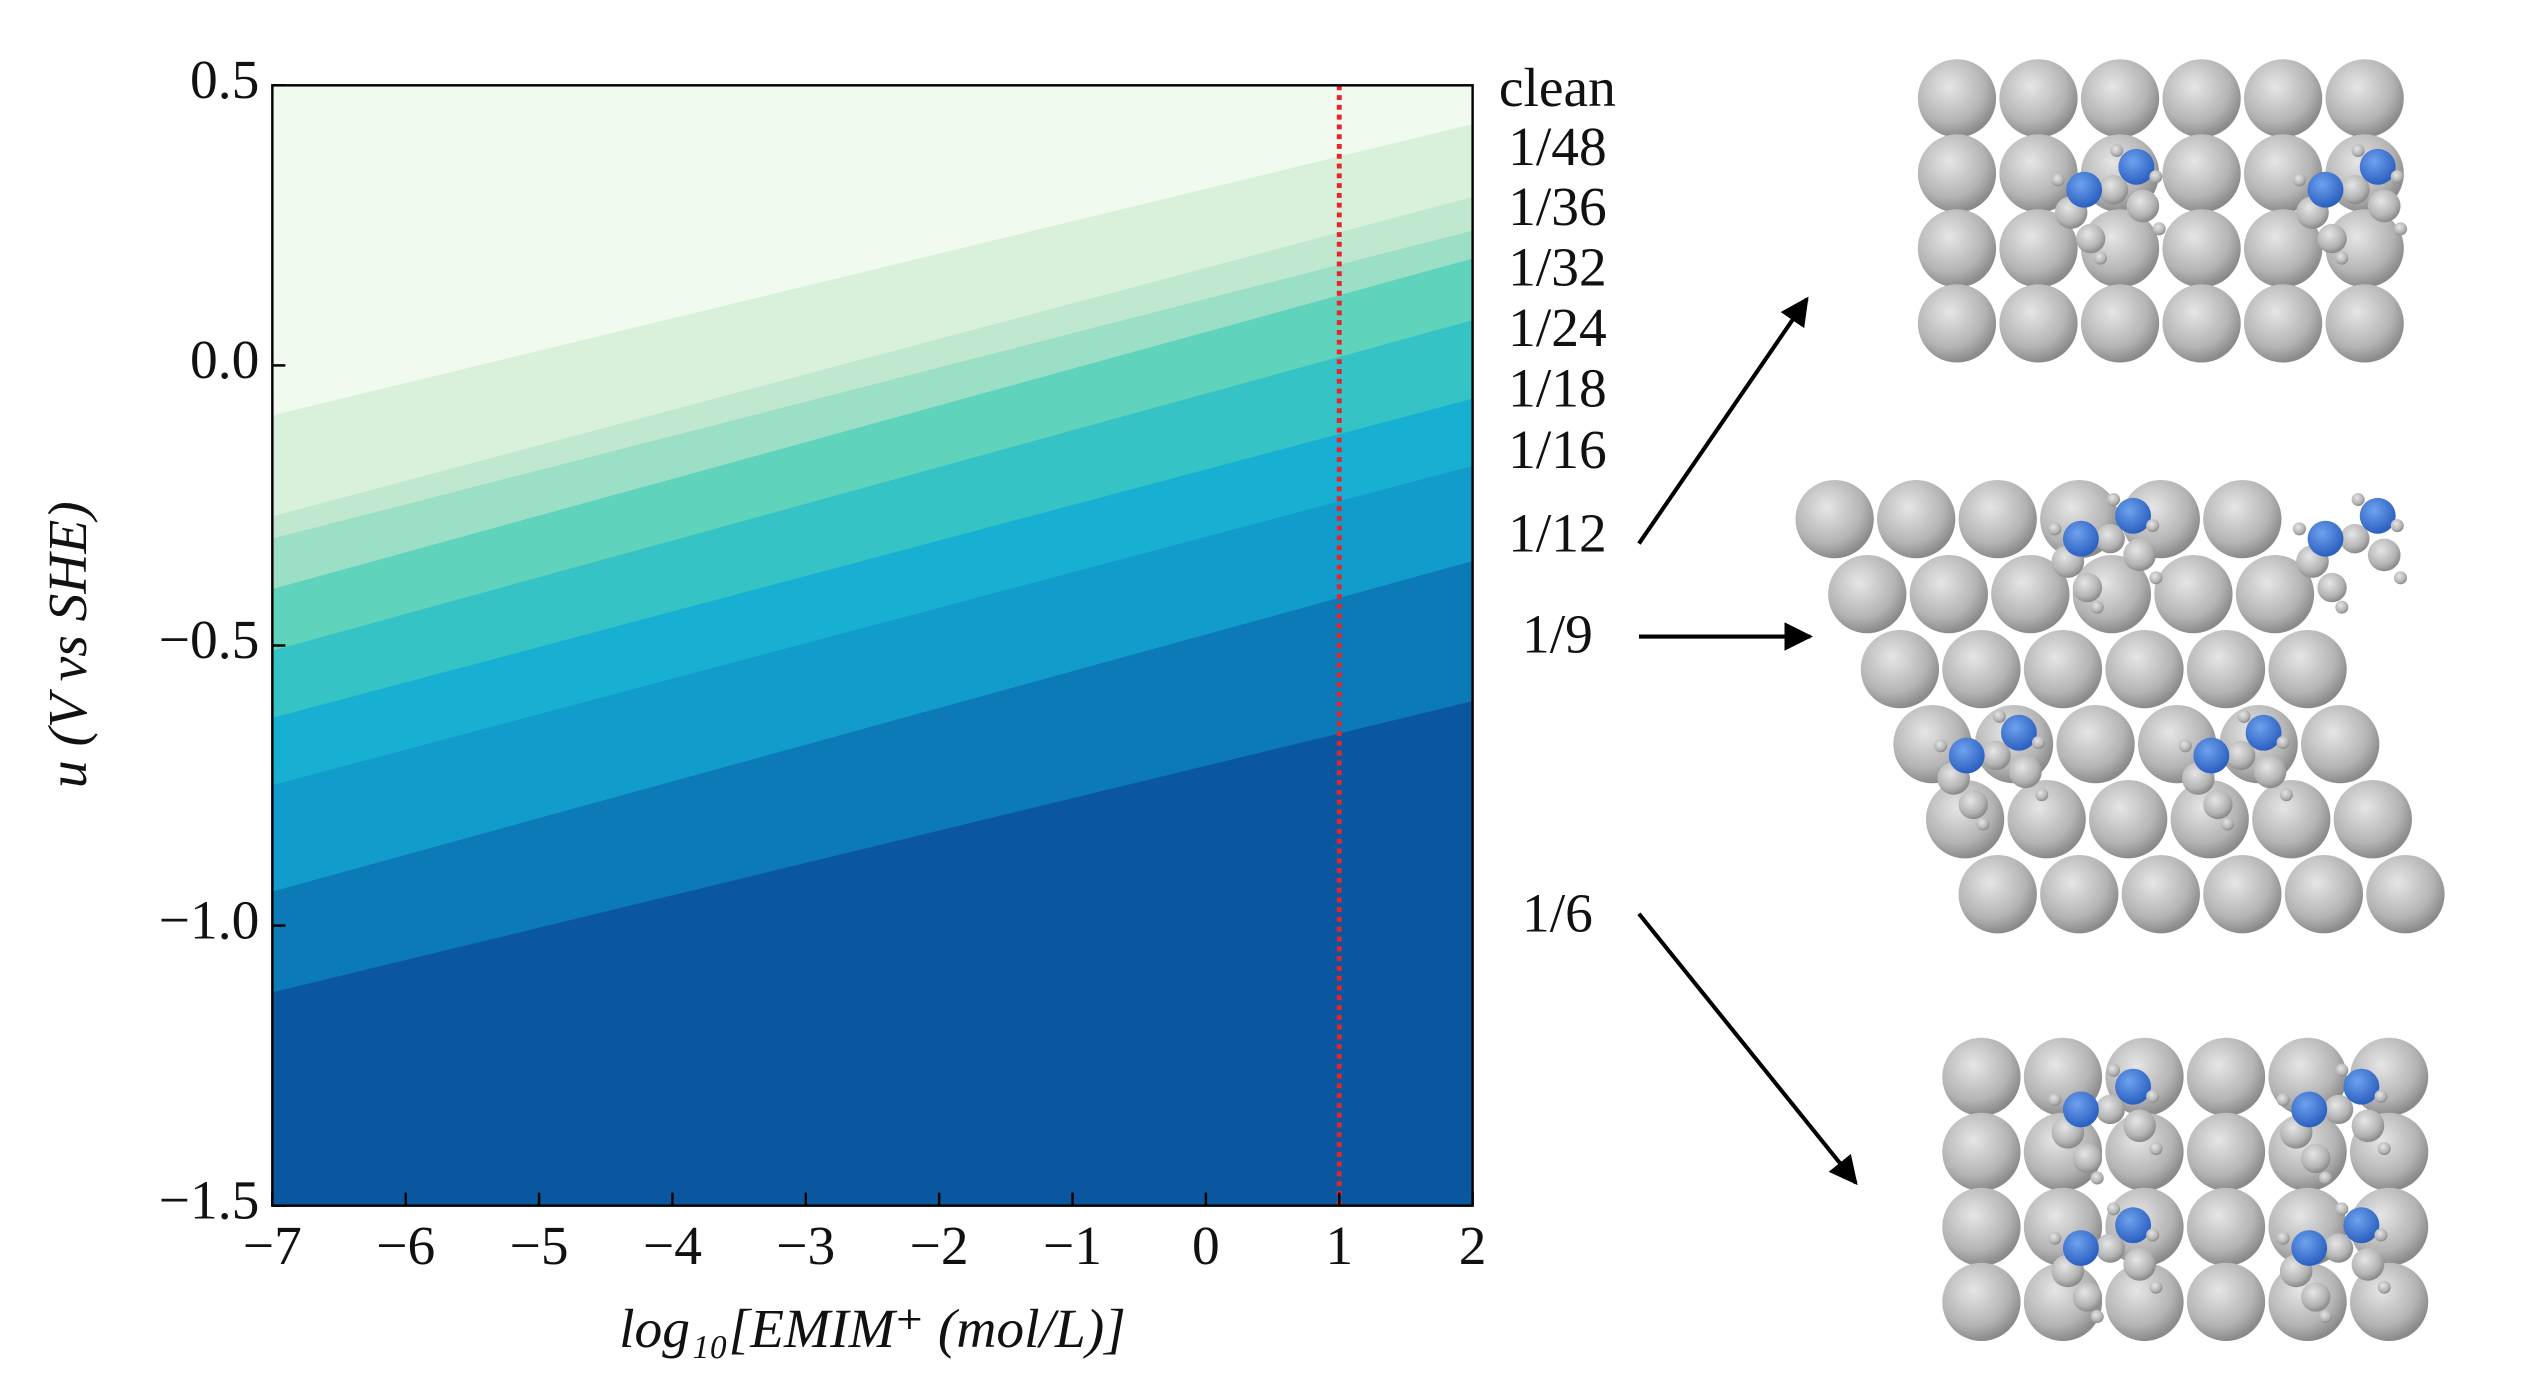 The image size is (2531, 1397). Describe the element at coordinates (405, 1245) in the screenshot. I see `x-tick-label: −6` at that location.